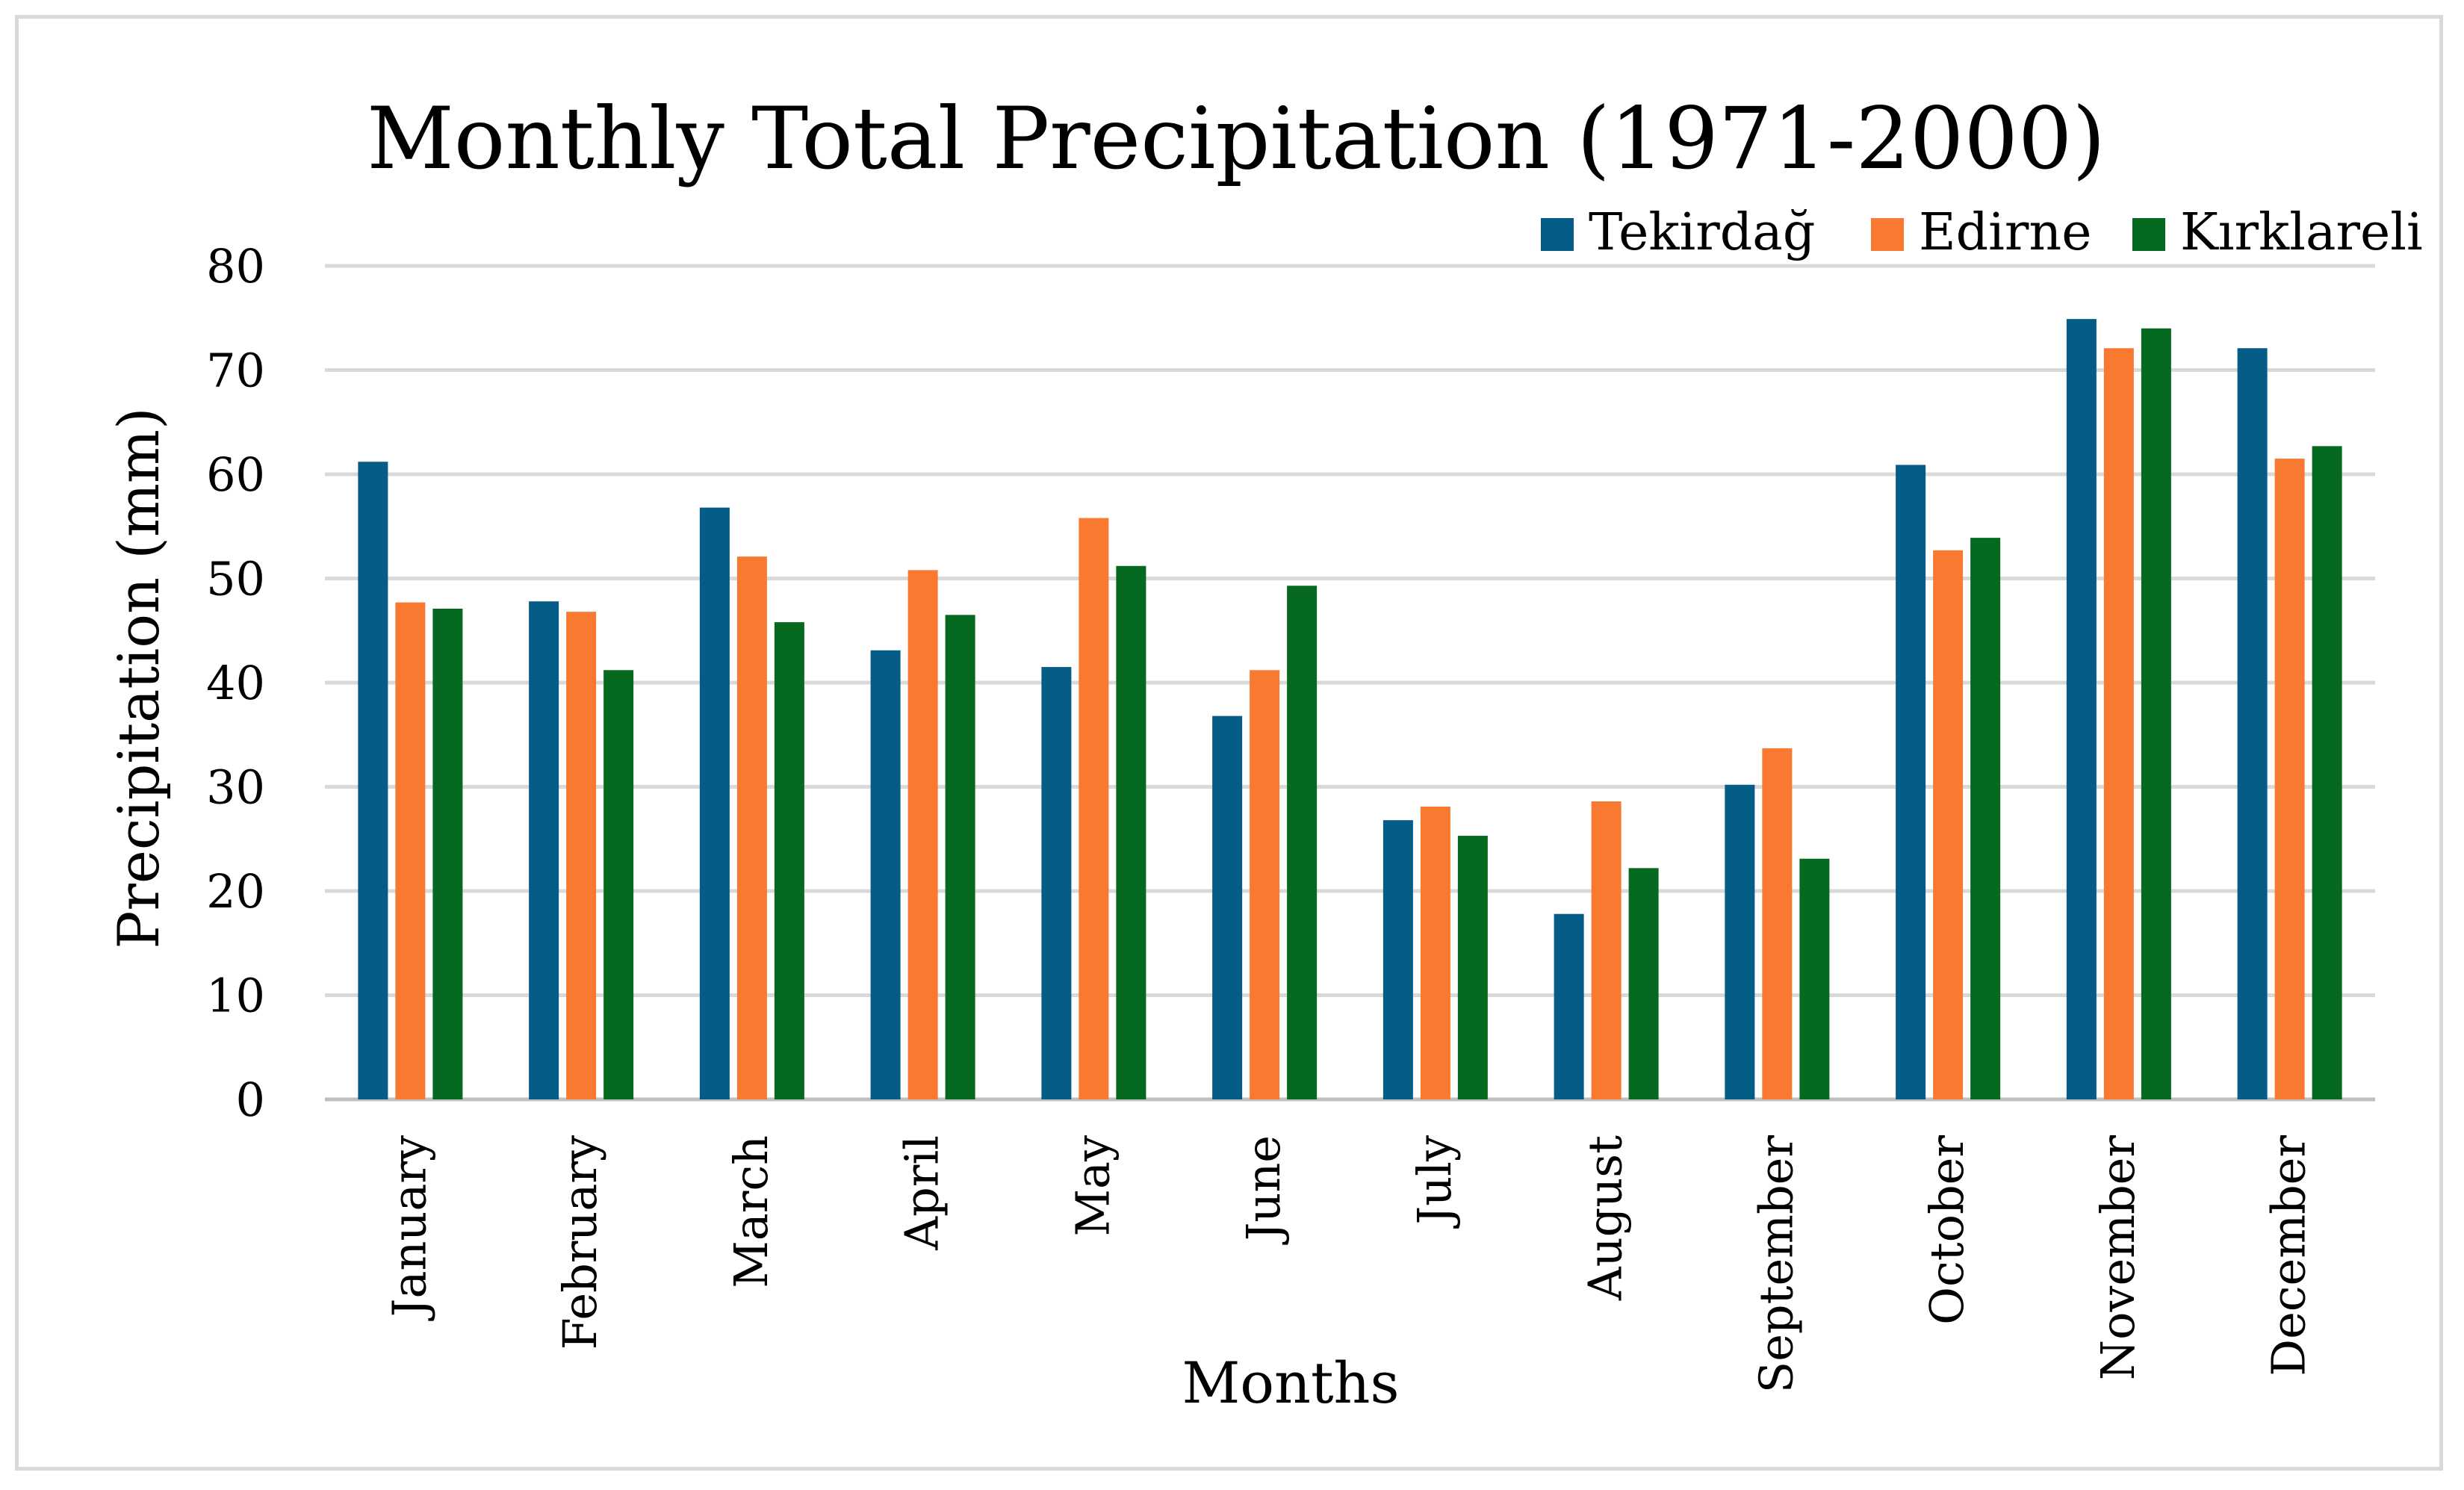  What do you see at coordinates (751, 1211) in the screenshot?
I see `x-tick-label: March` at bounding box center [751, 1211].